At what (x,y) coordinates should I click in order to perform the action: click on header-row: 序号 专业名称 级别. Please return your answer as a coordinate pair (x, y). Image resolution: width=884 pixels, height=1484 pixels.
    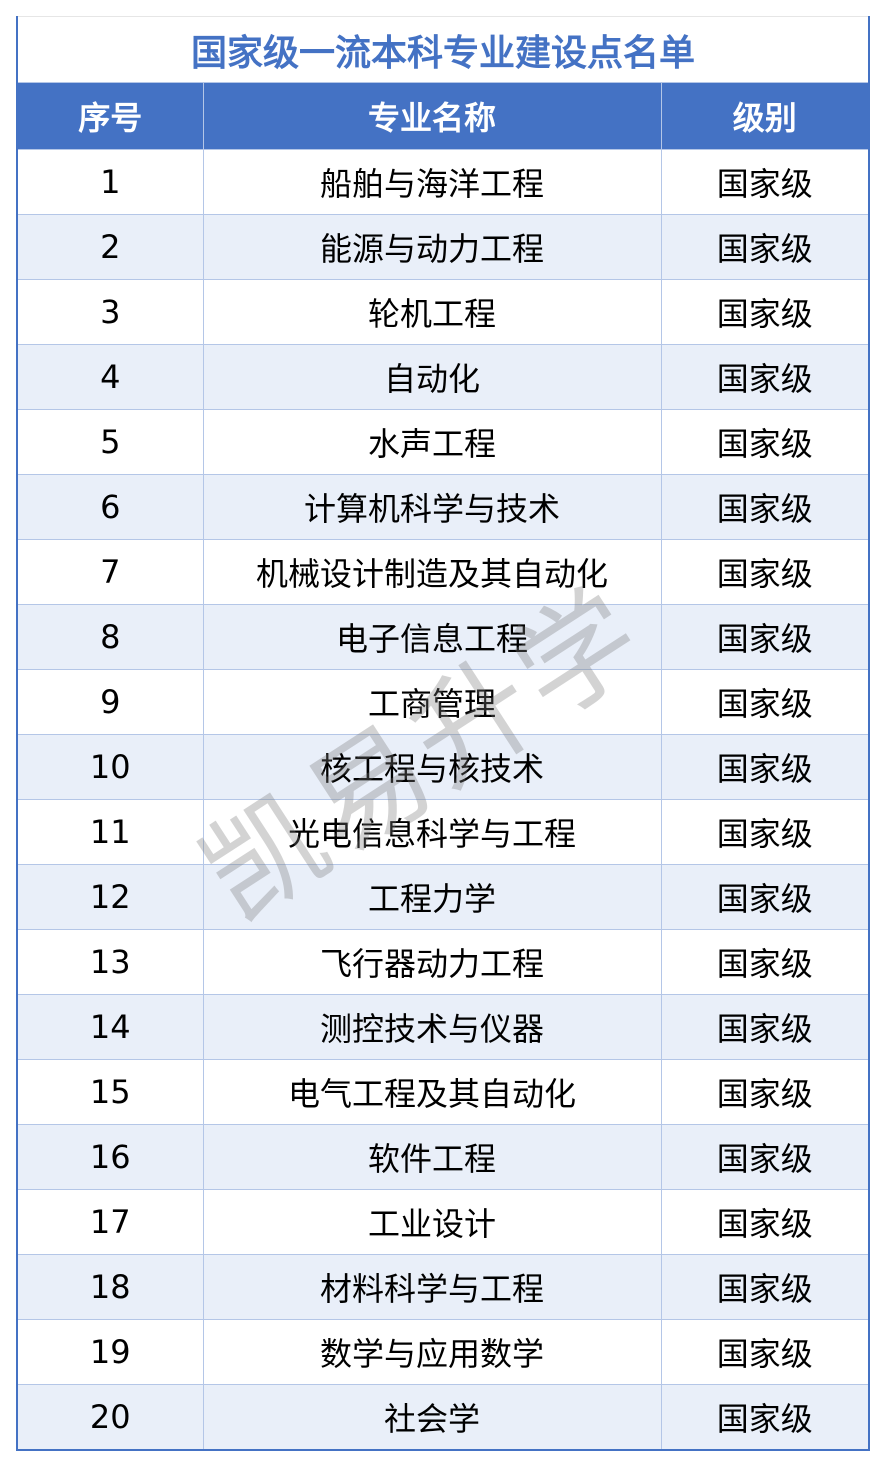
    Looking at the image, I should click on (443, 116).